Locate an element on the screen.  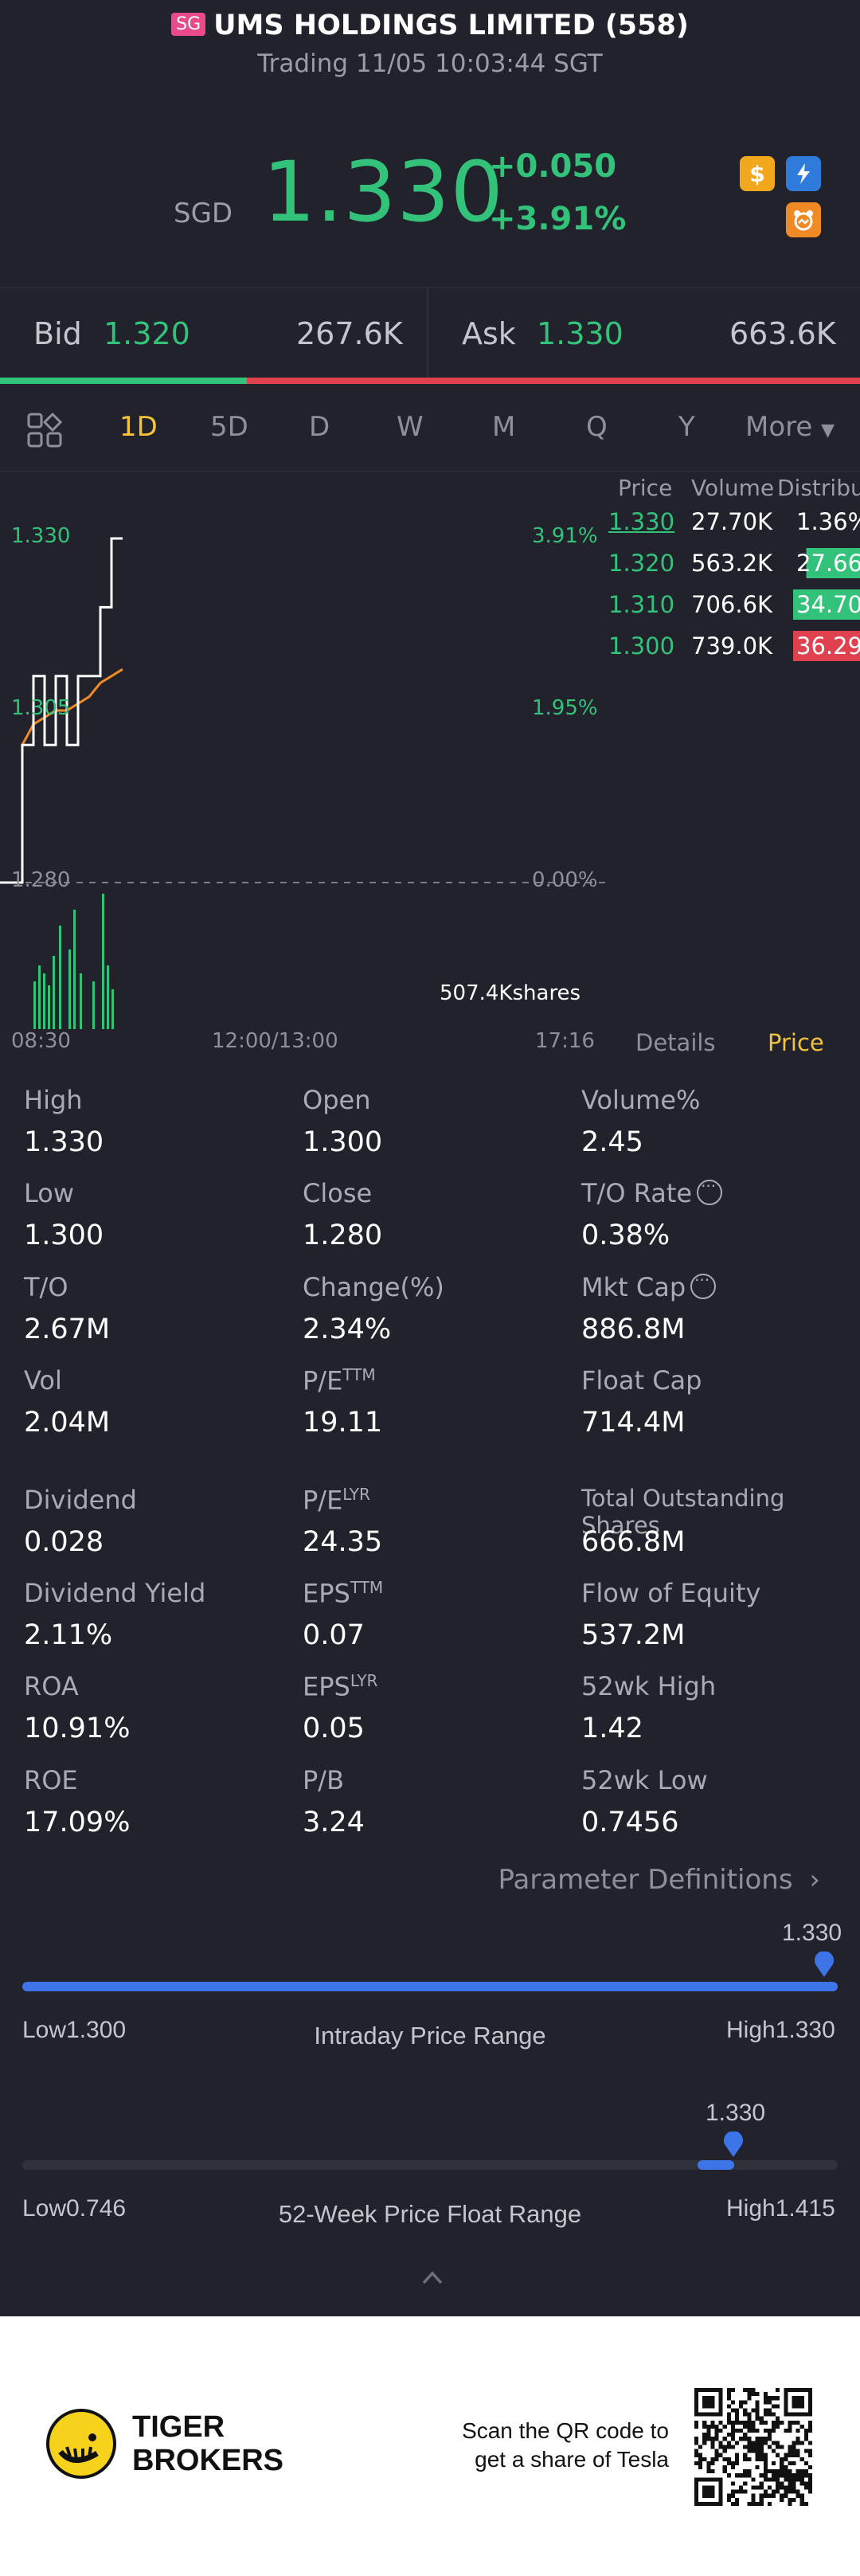
bid-price: 1.320 is located at coordinates (147, 333).